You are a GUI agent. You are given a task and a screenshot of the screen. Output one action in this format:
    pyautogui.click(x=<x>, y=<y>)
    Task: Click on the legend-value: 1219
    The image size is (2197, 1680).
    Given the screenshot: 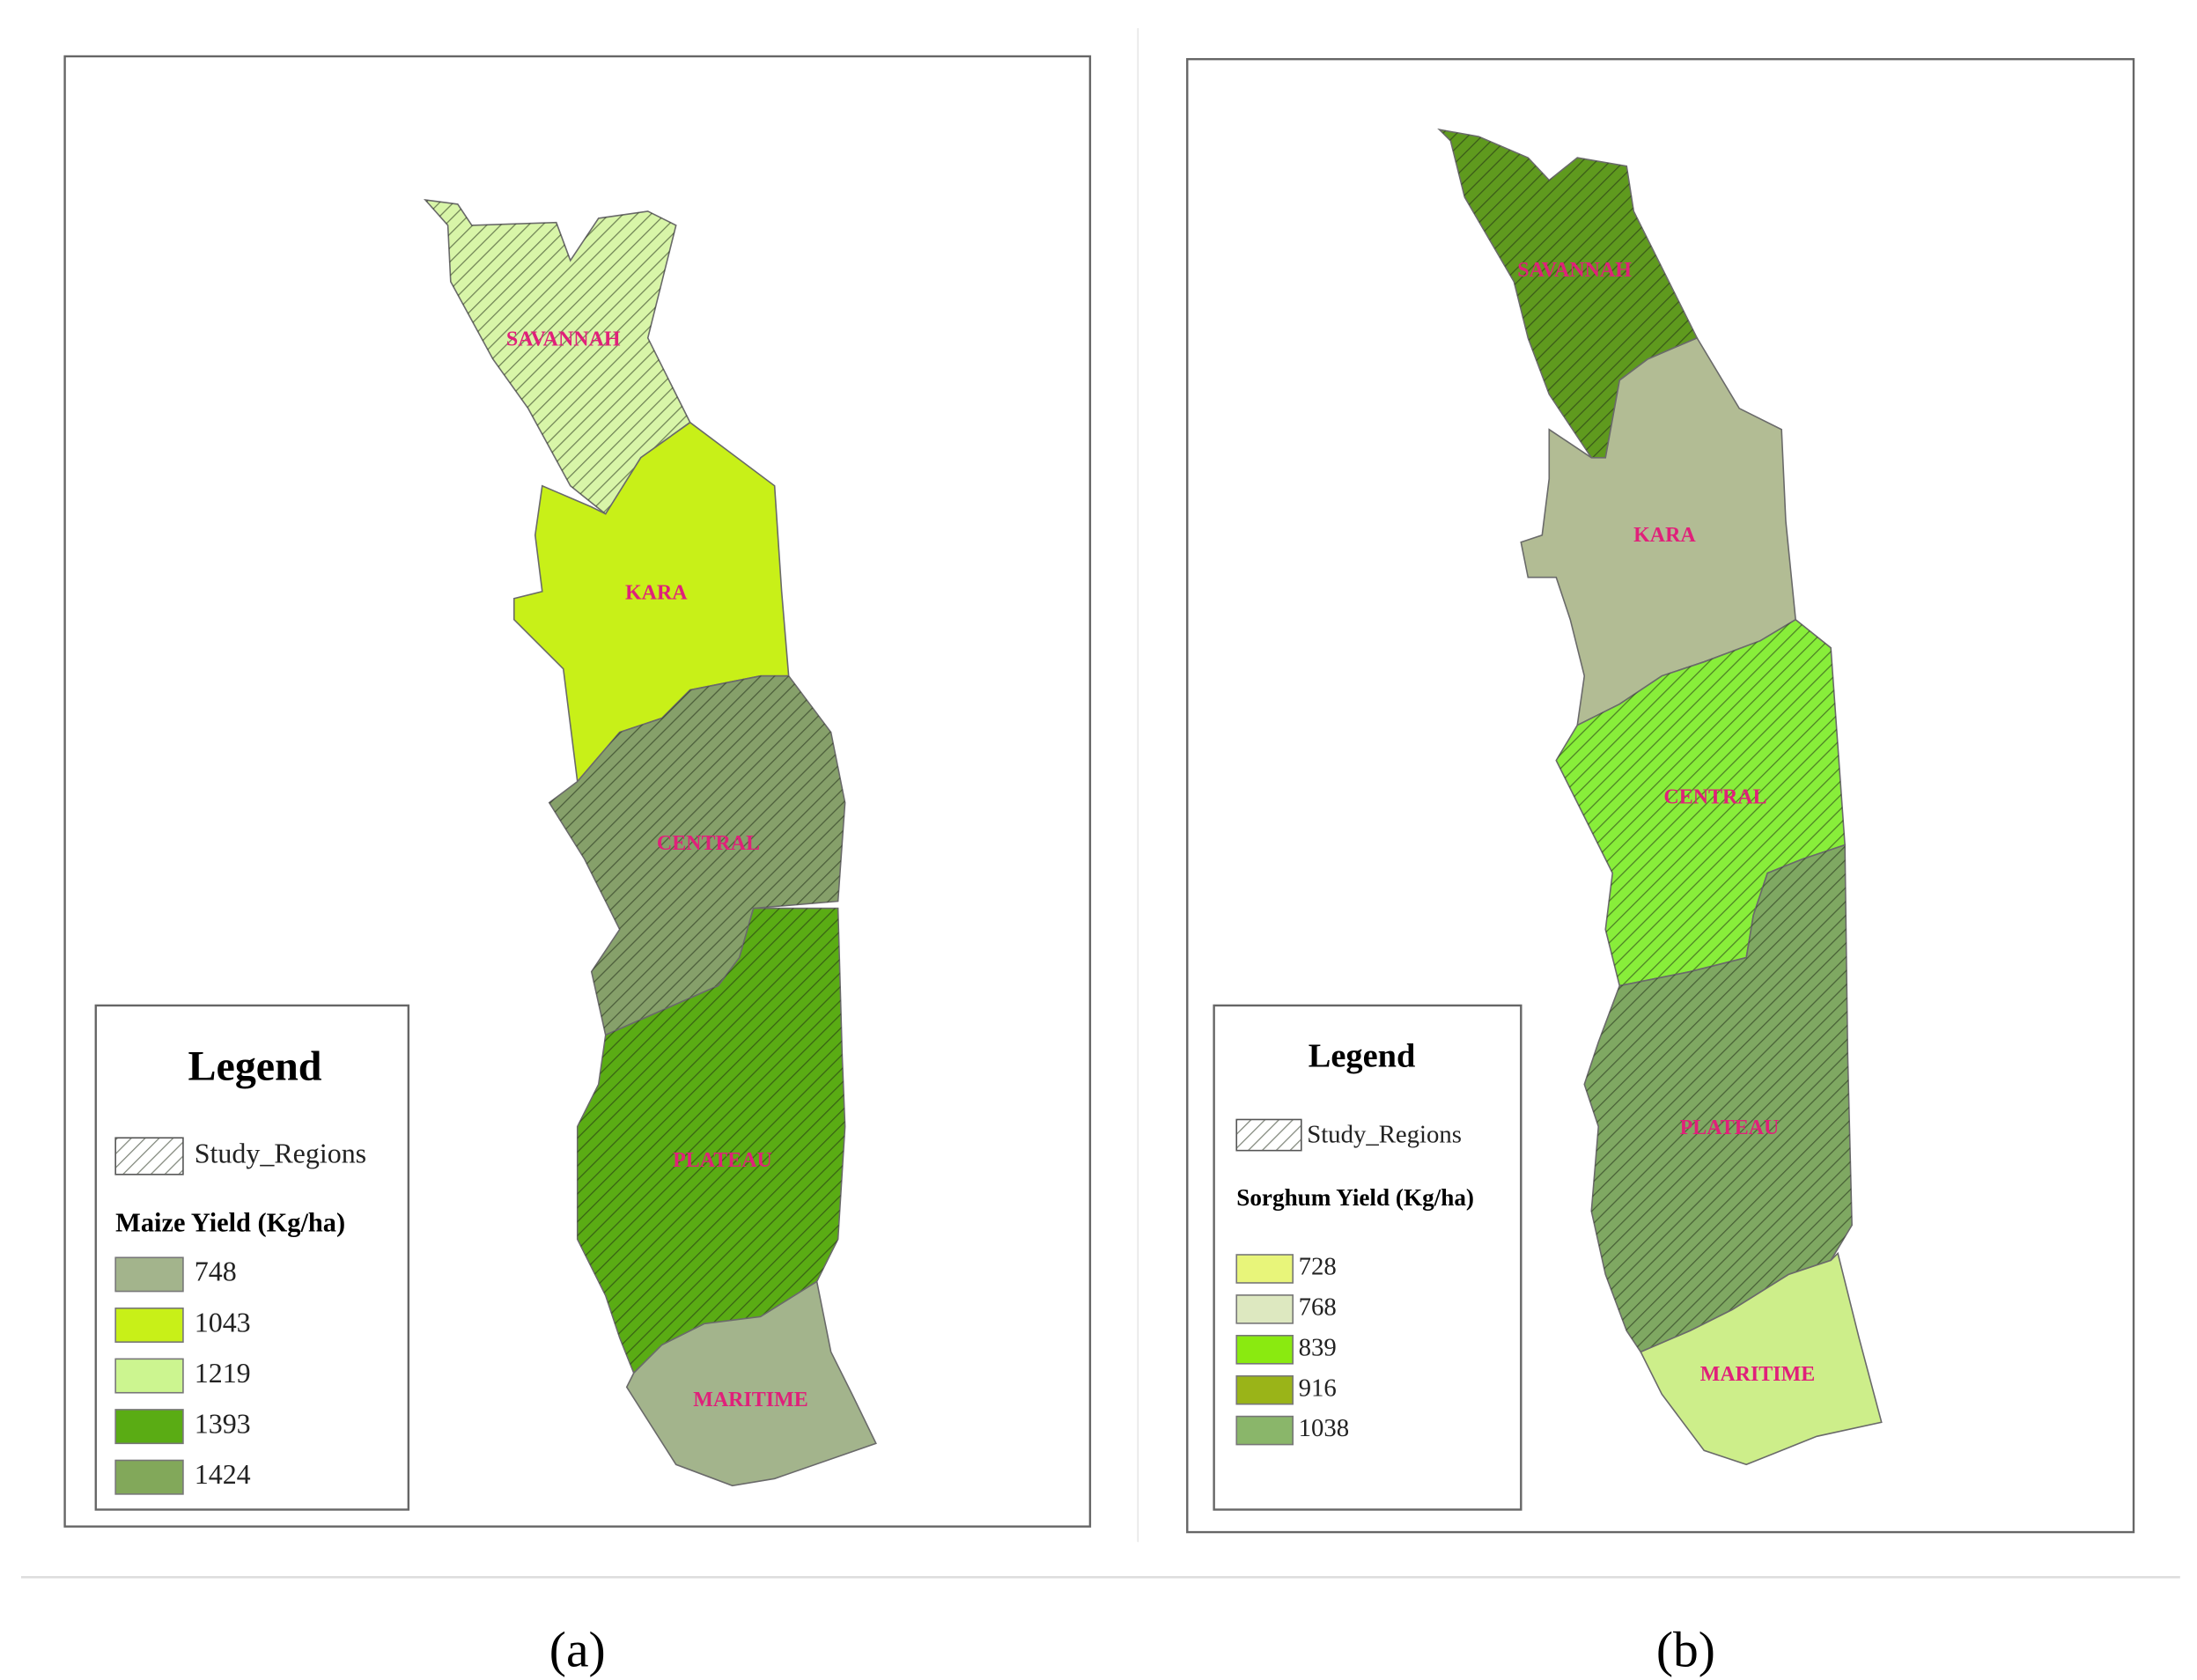 What is the action you would take?
    pyautogui.click(x=223, y=1373)
    